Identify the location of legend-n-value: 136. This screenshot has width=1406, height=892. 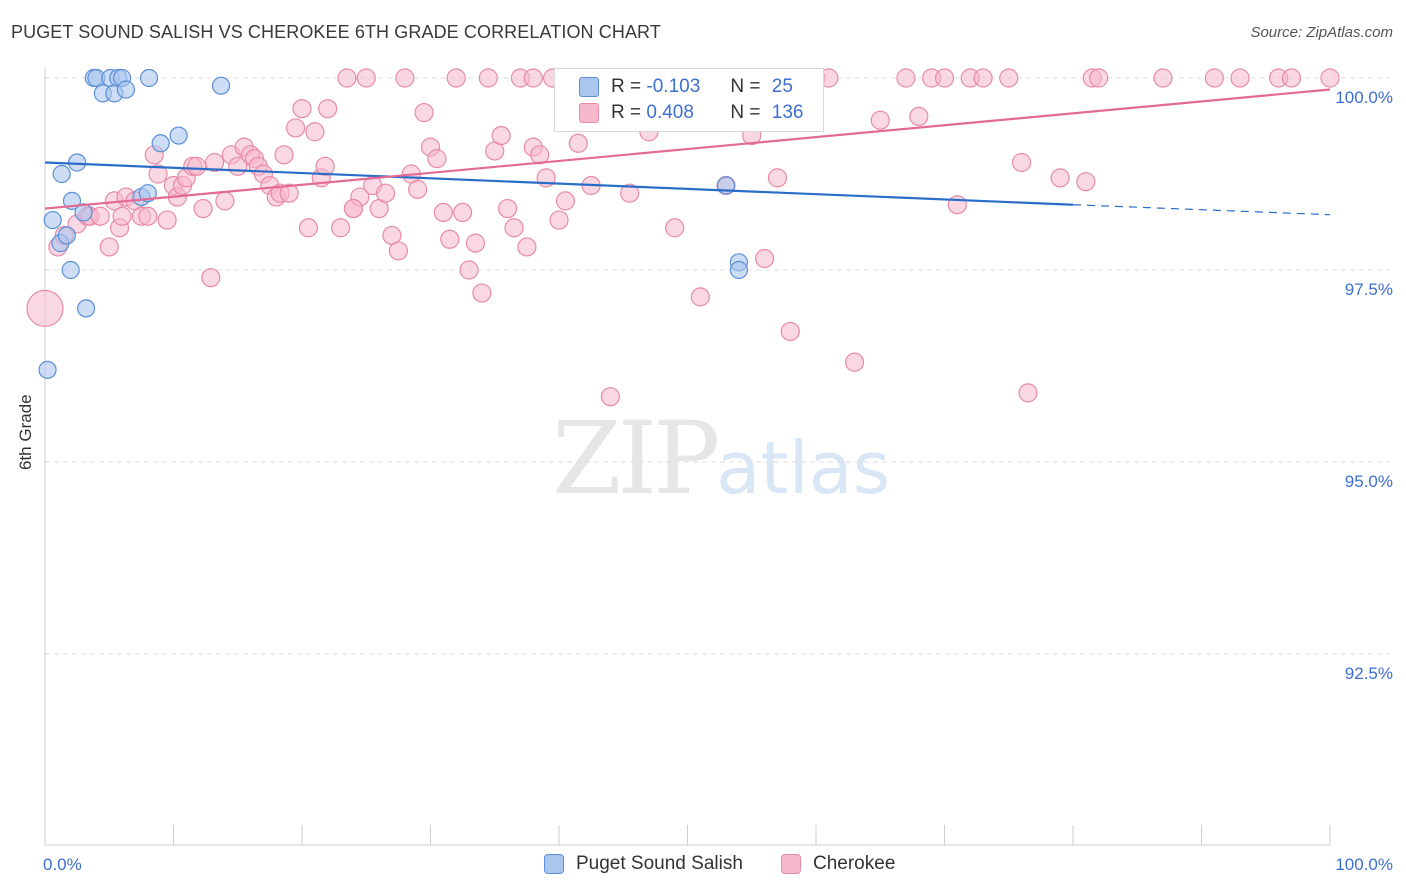
(787, 112).